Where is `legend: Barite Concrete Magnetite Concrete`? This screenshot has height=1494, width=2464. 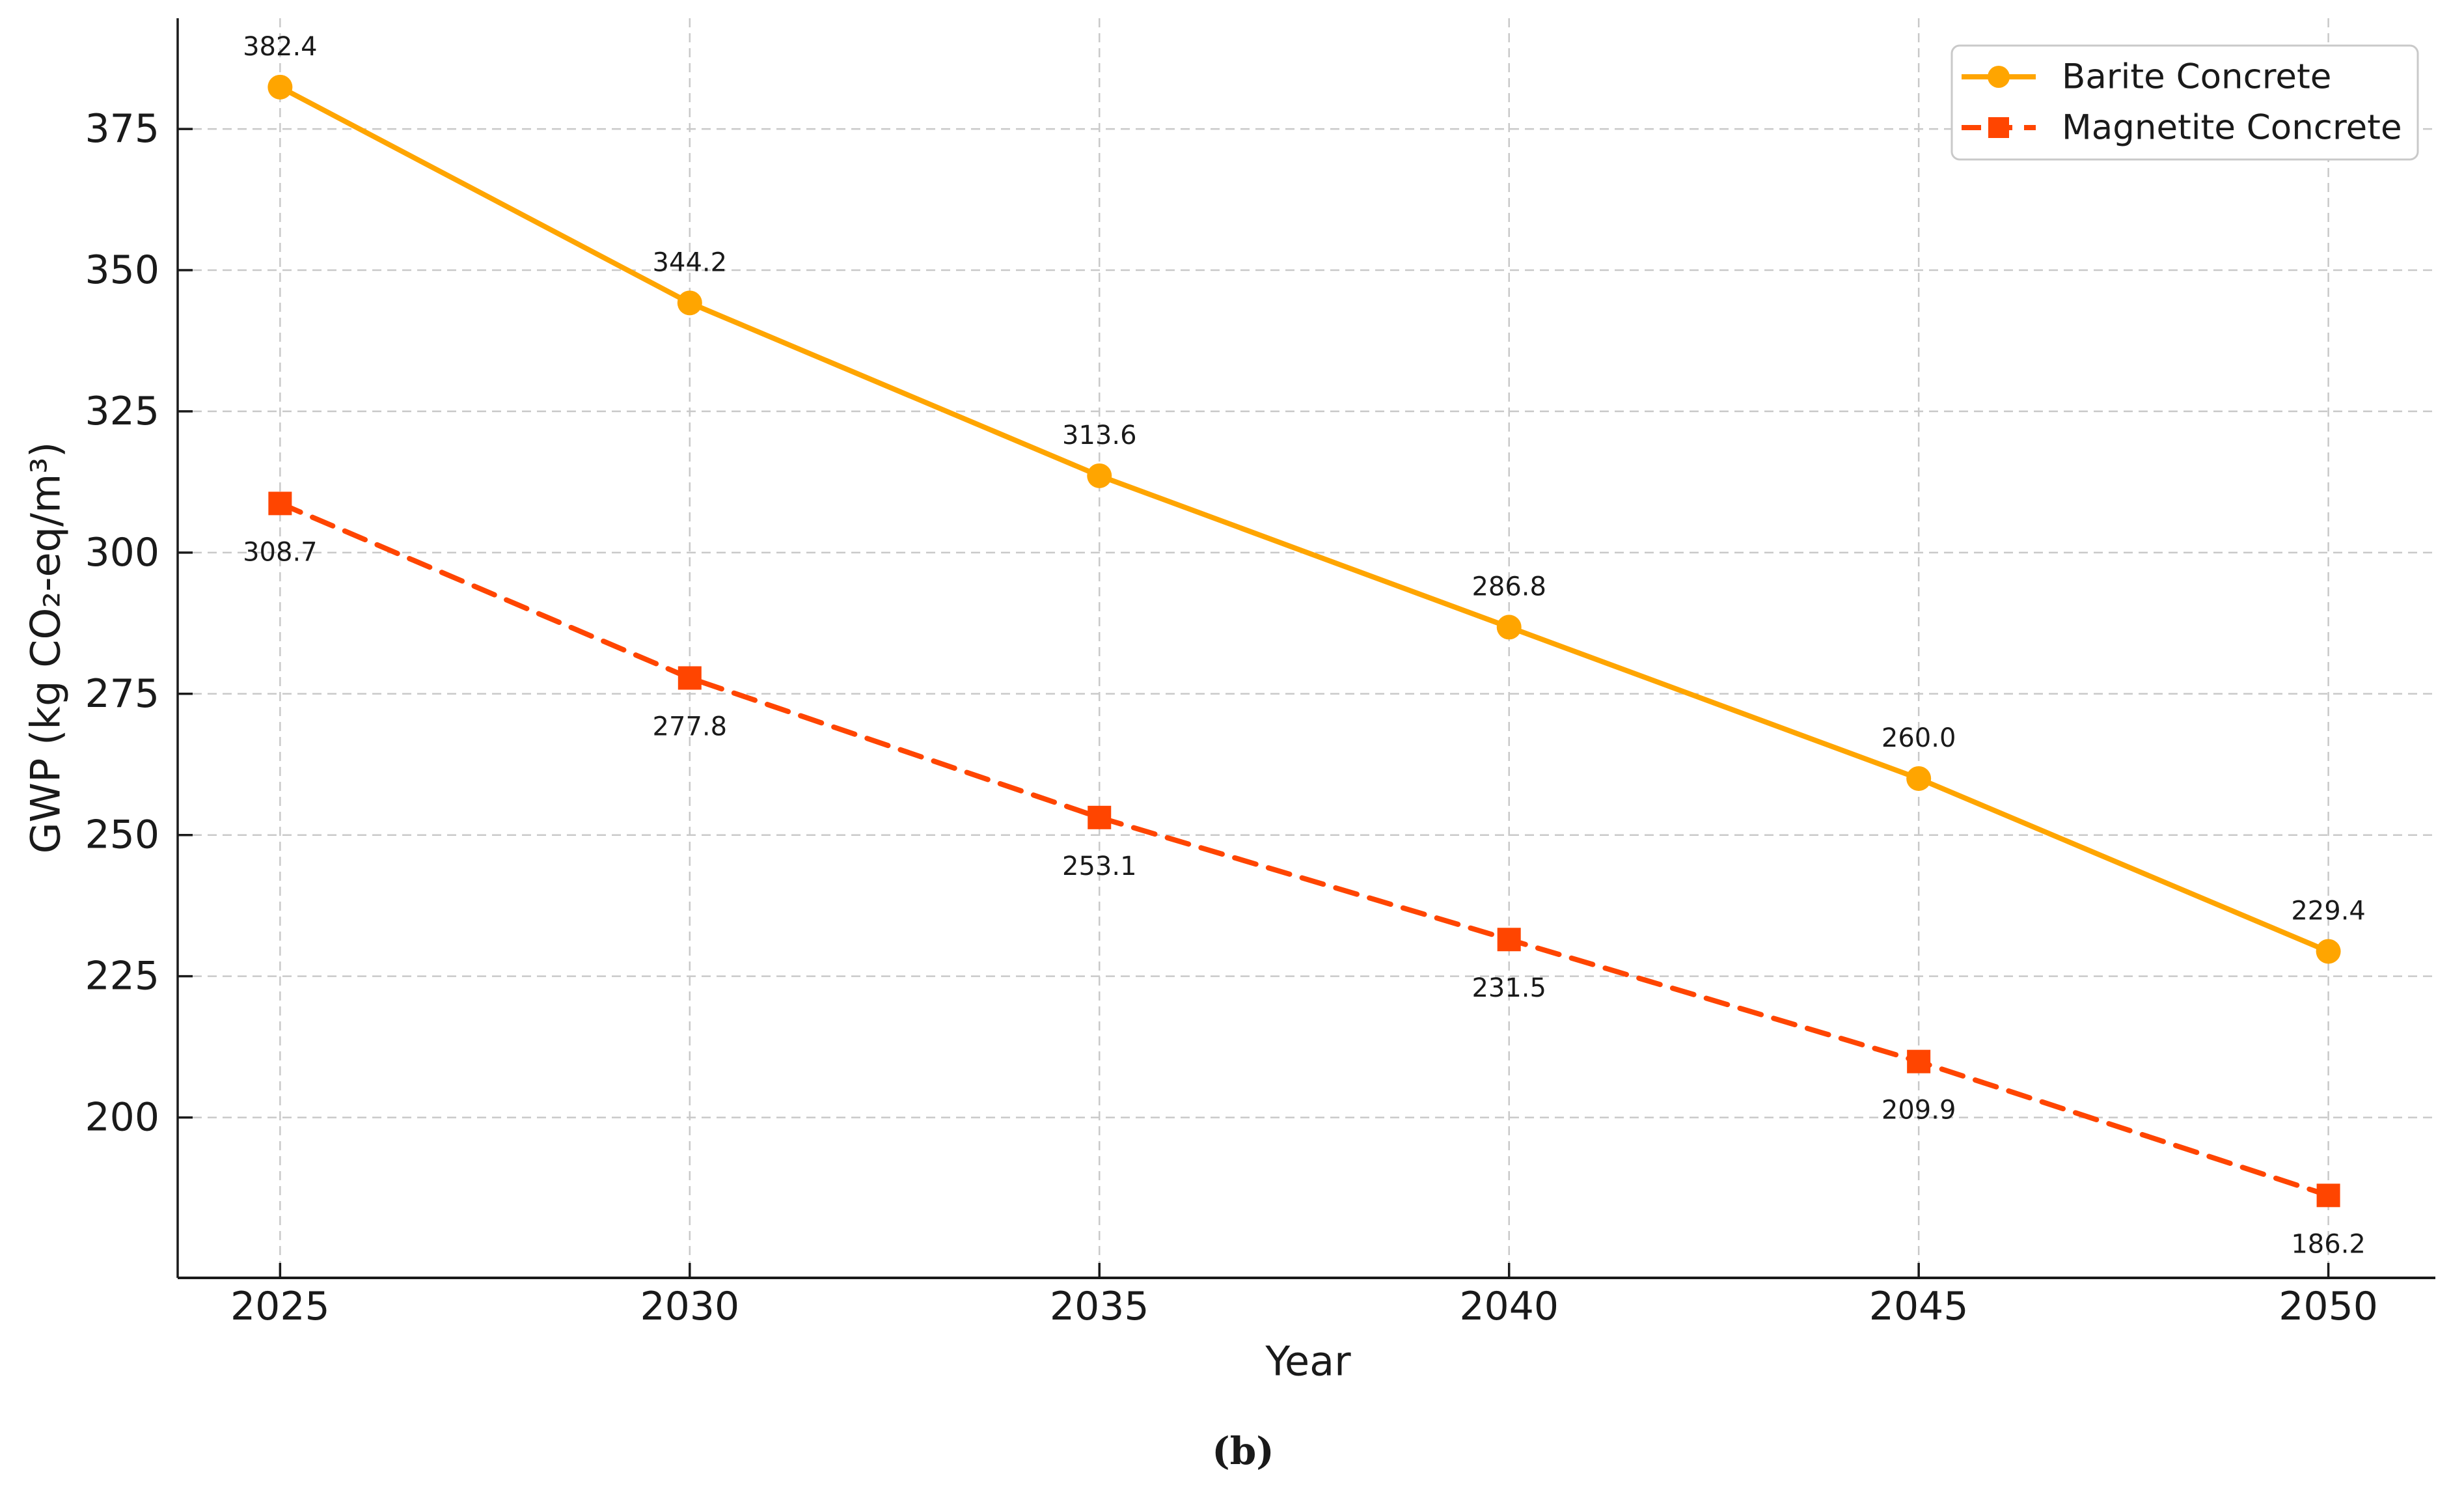
legend: Barite Concrete Magnetite Concrete is located at coordinates (2185, 103).